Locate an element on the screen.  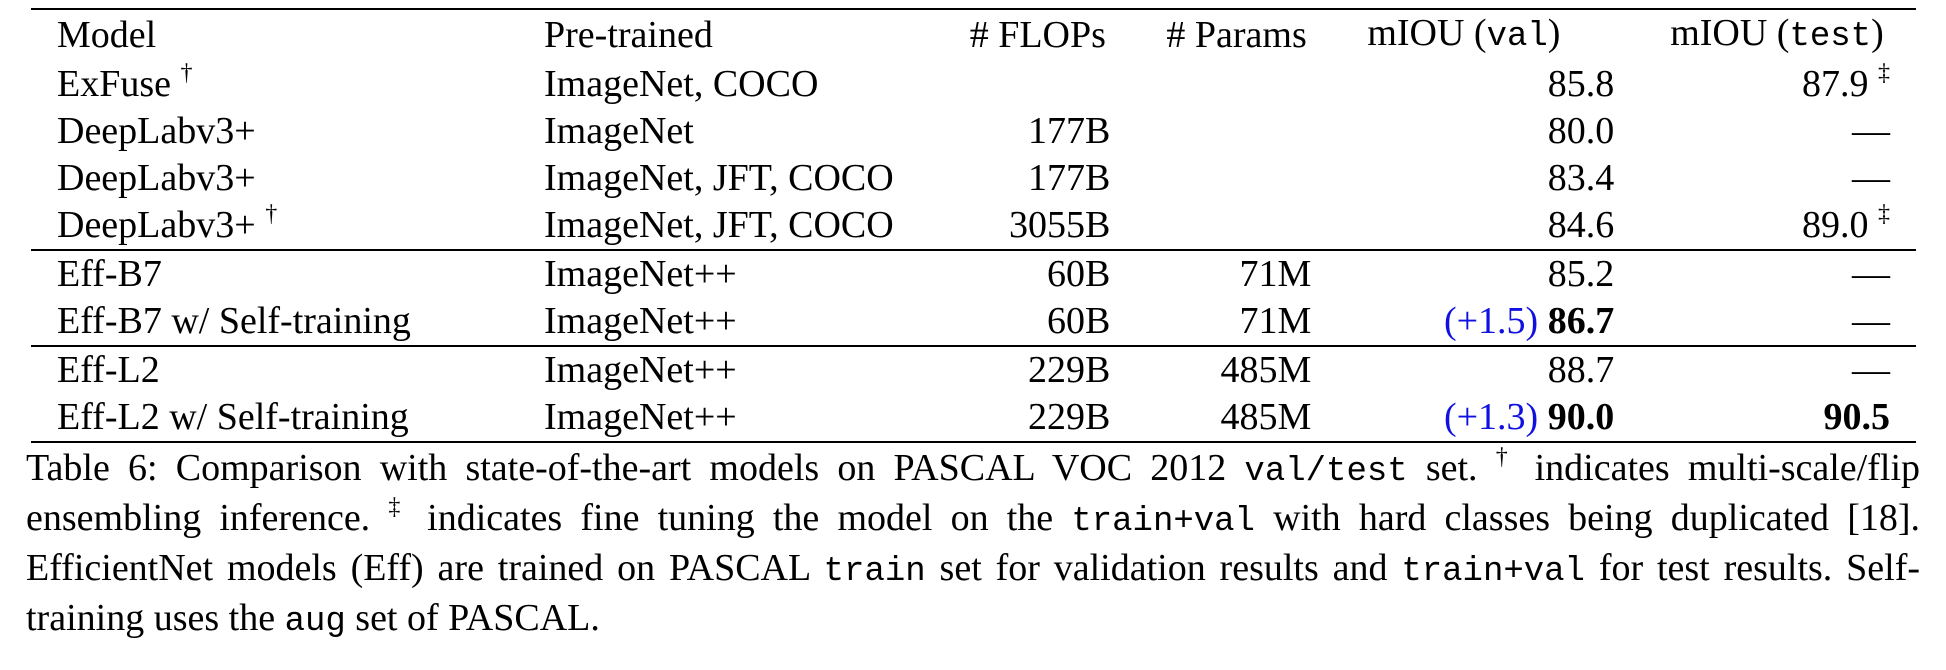
header-flops: # FLOPs is located at coordinates (1037, 35).